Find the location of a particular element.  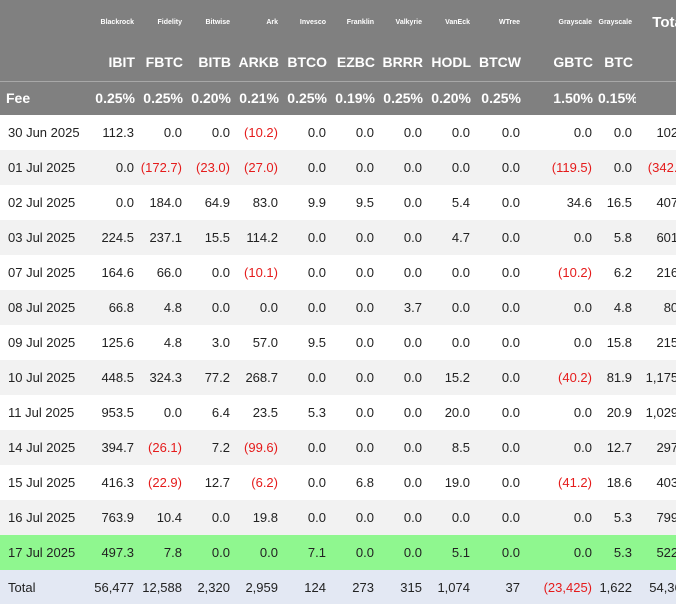

row-total: 522.6 is located at coordinates (666, 552).